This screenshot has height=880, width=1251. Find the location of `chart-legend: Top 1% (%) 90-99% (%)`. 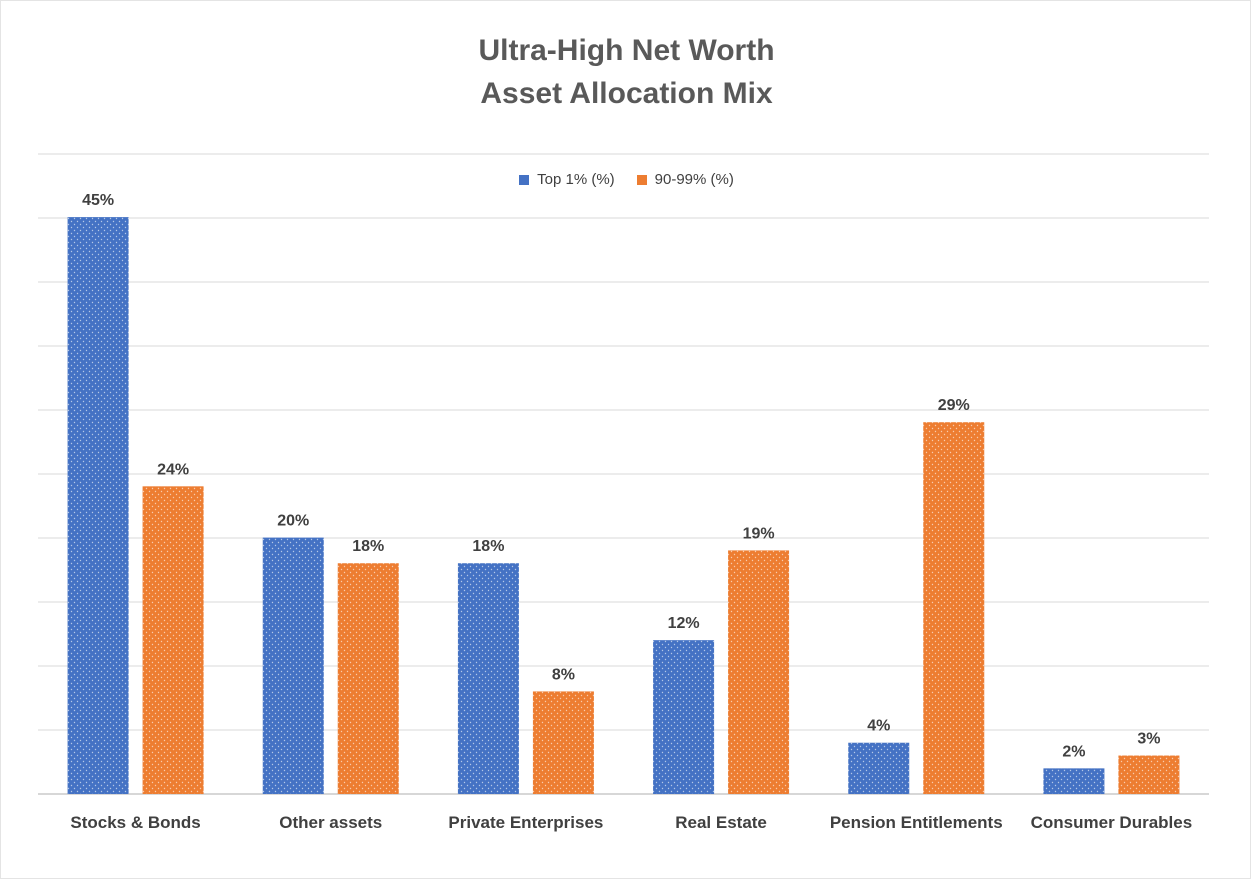

chart-legend: Top 1% (%) 90-99% (%) is located at coordinates (626, 179).